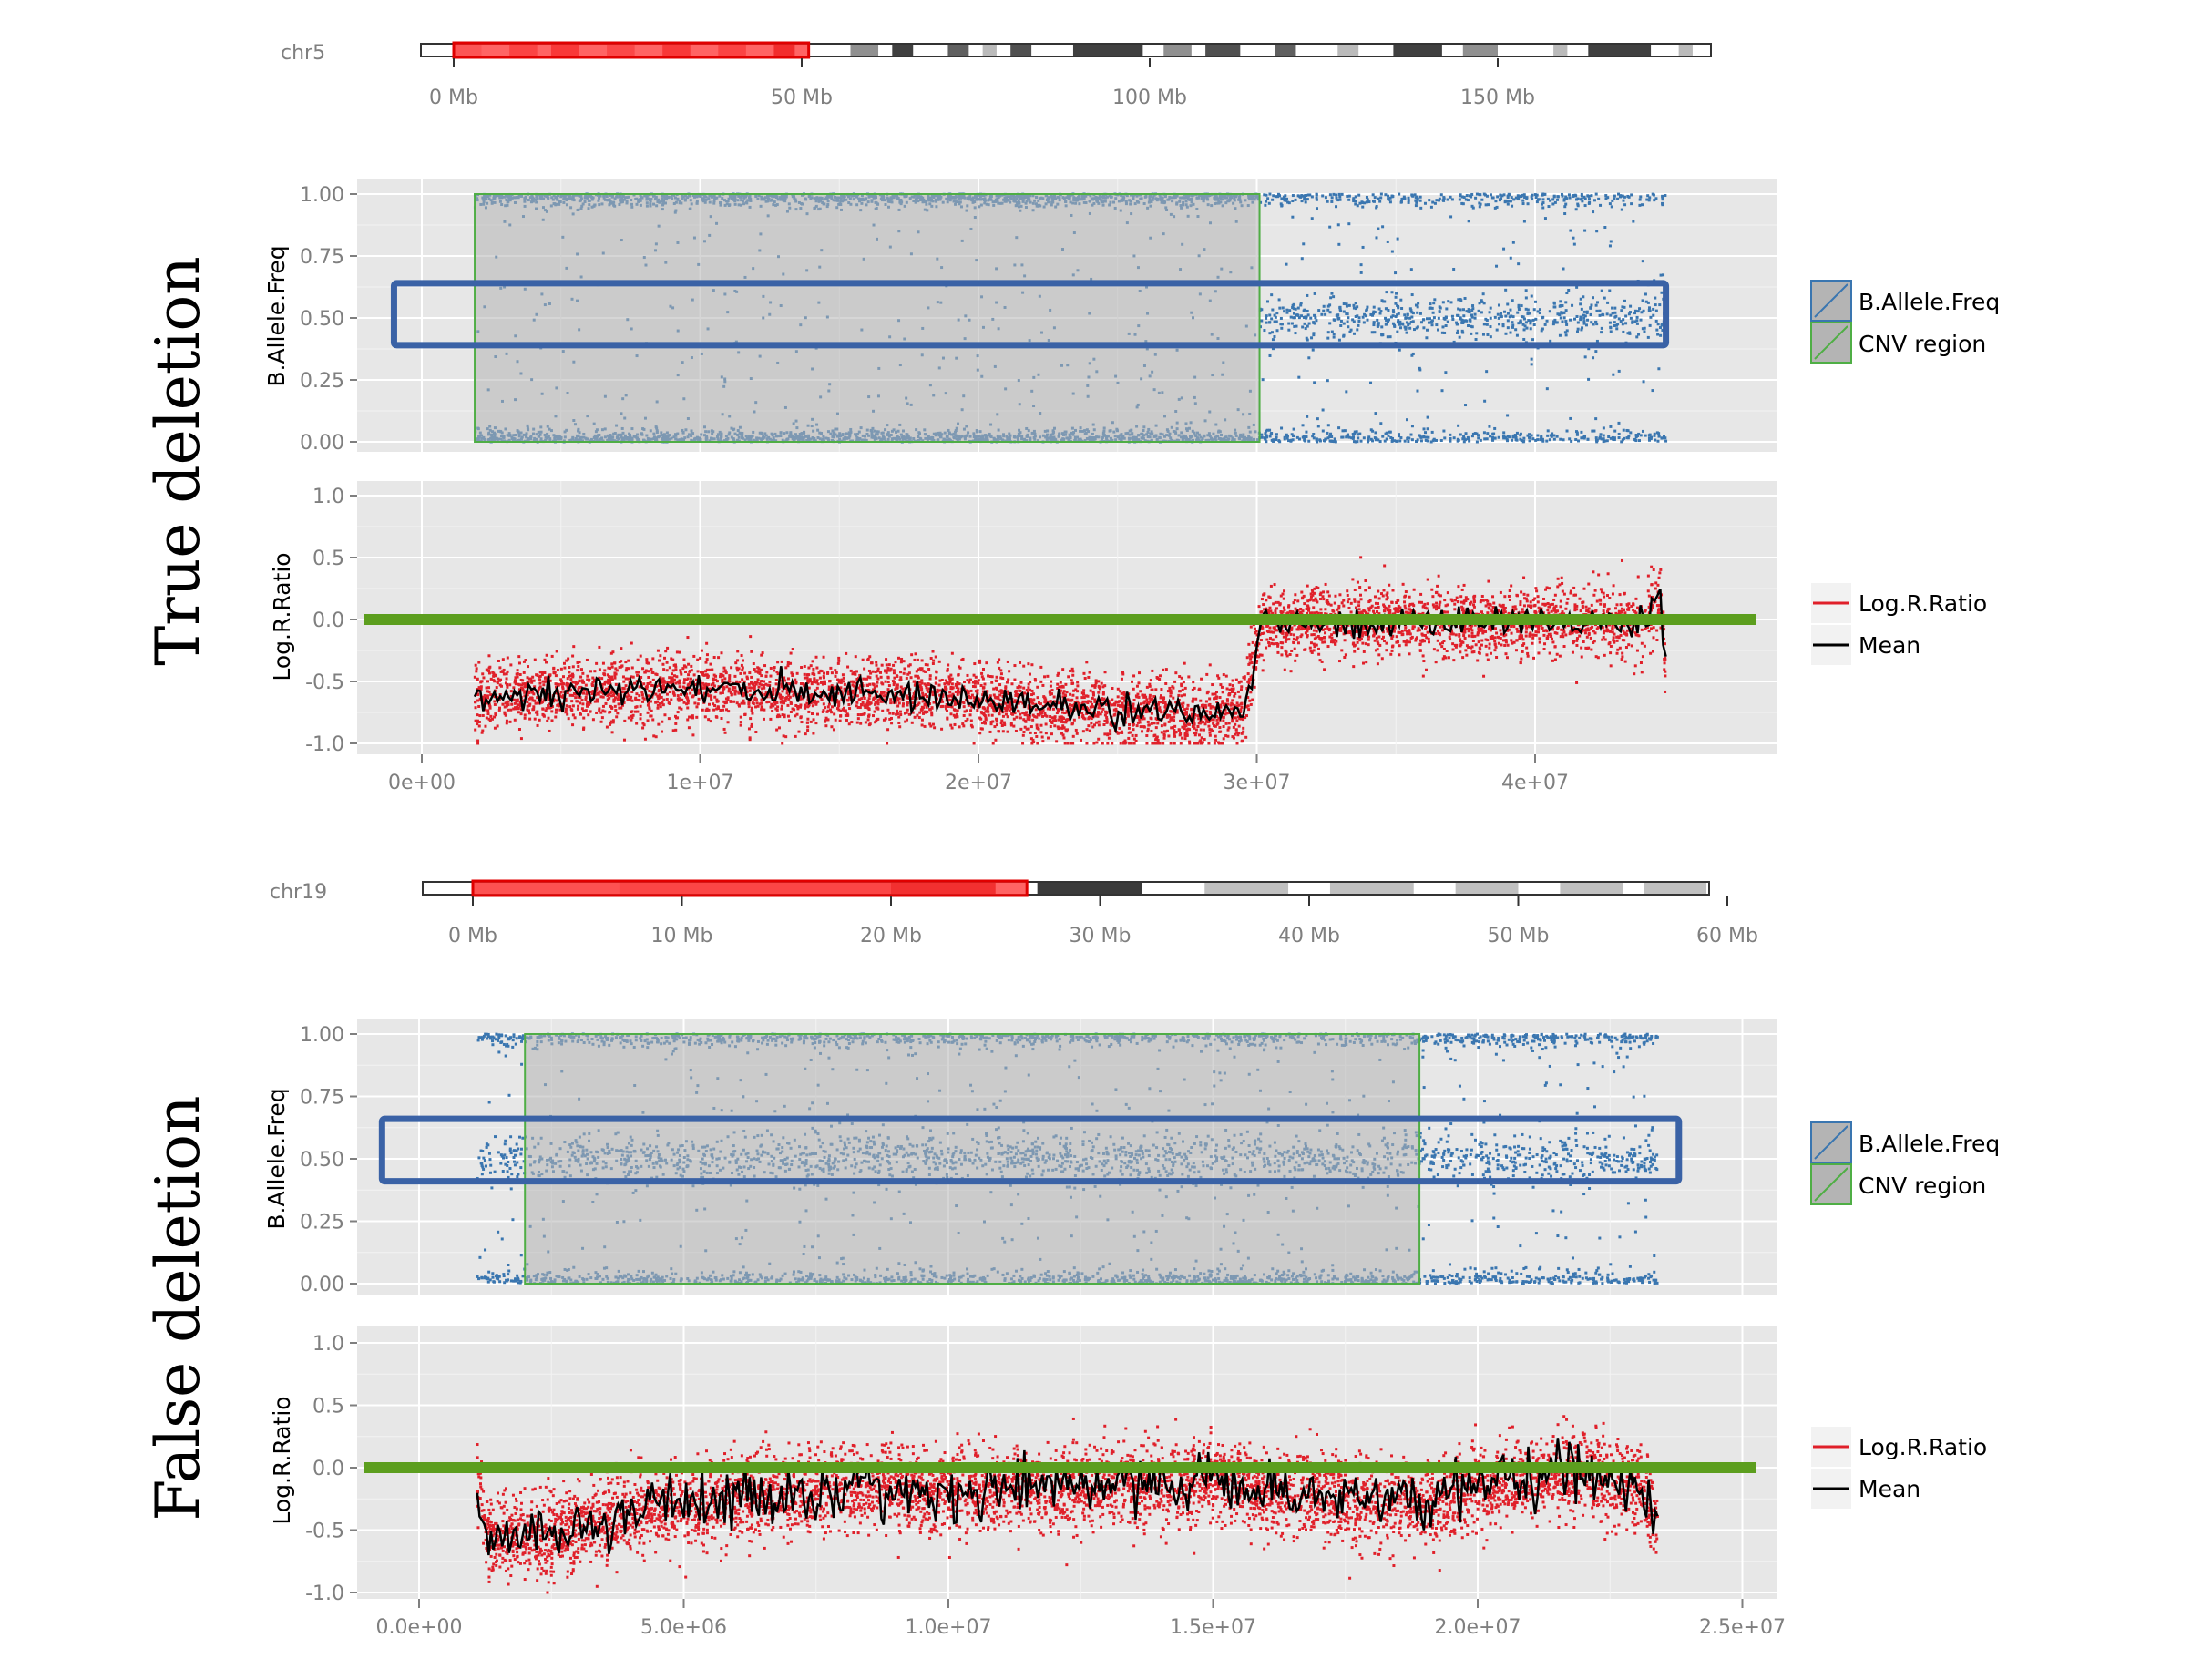  I want to click on ideo-tick-label: 20 Mb, so click(891, 936).